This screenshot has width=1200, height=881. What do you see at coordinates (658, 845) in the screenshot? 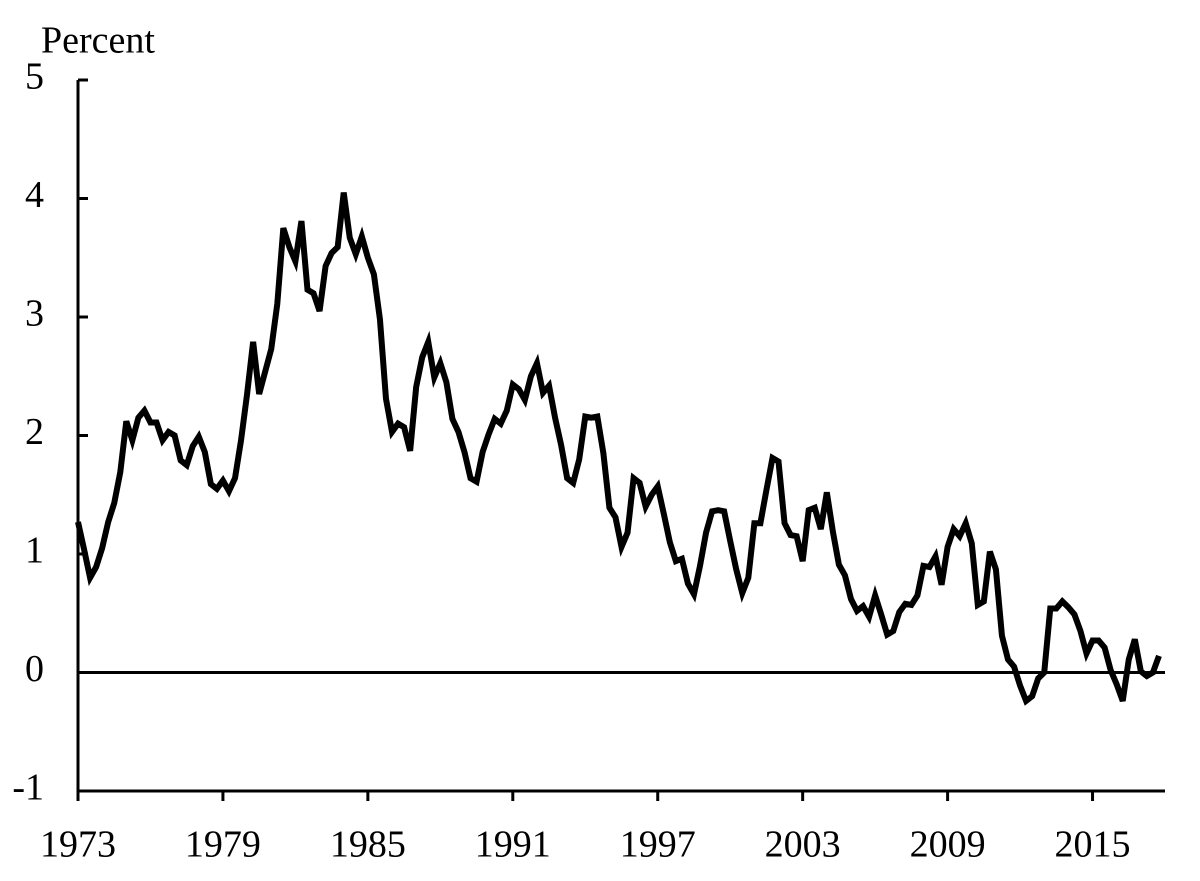
I see `x-tick-label: 1997` at bounding box center [658, 845].